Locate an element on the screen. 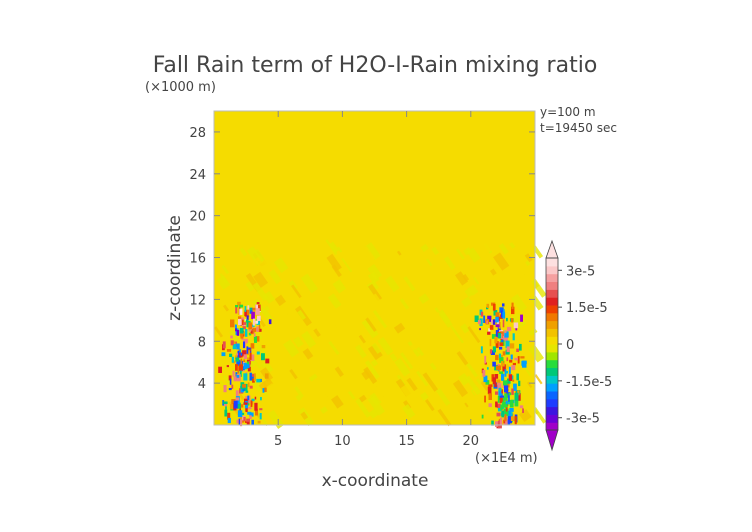 The width and height of the screenshot is (752, 532). colorbar-tick-label: 1.5e-5 is located at coordinates (587, 308).